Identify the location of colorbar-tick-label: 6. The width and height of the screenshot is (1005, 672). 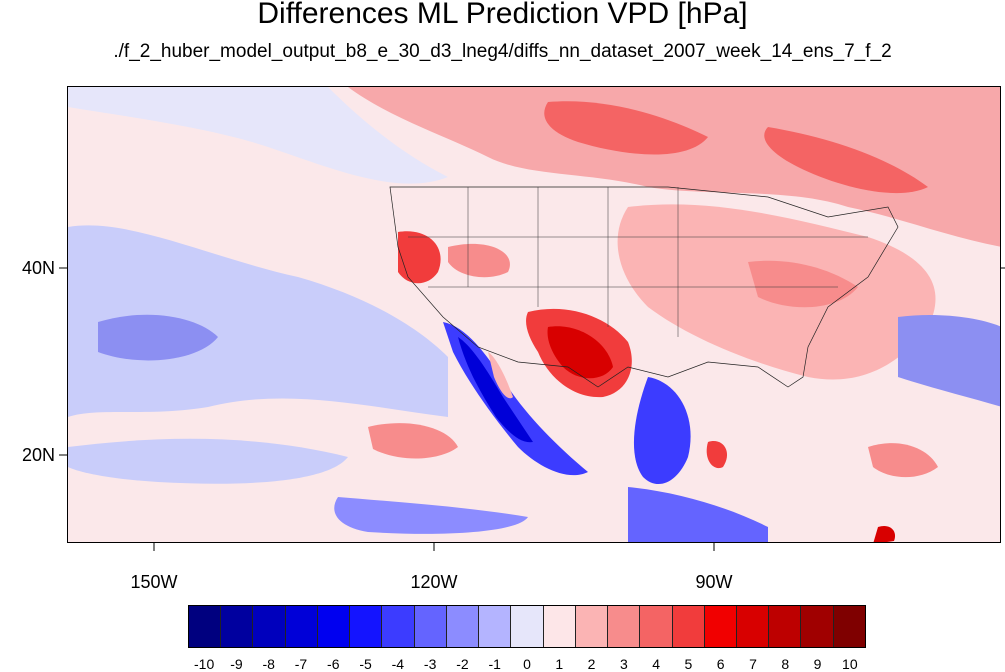
(720, 664).